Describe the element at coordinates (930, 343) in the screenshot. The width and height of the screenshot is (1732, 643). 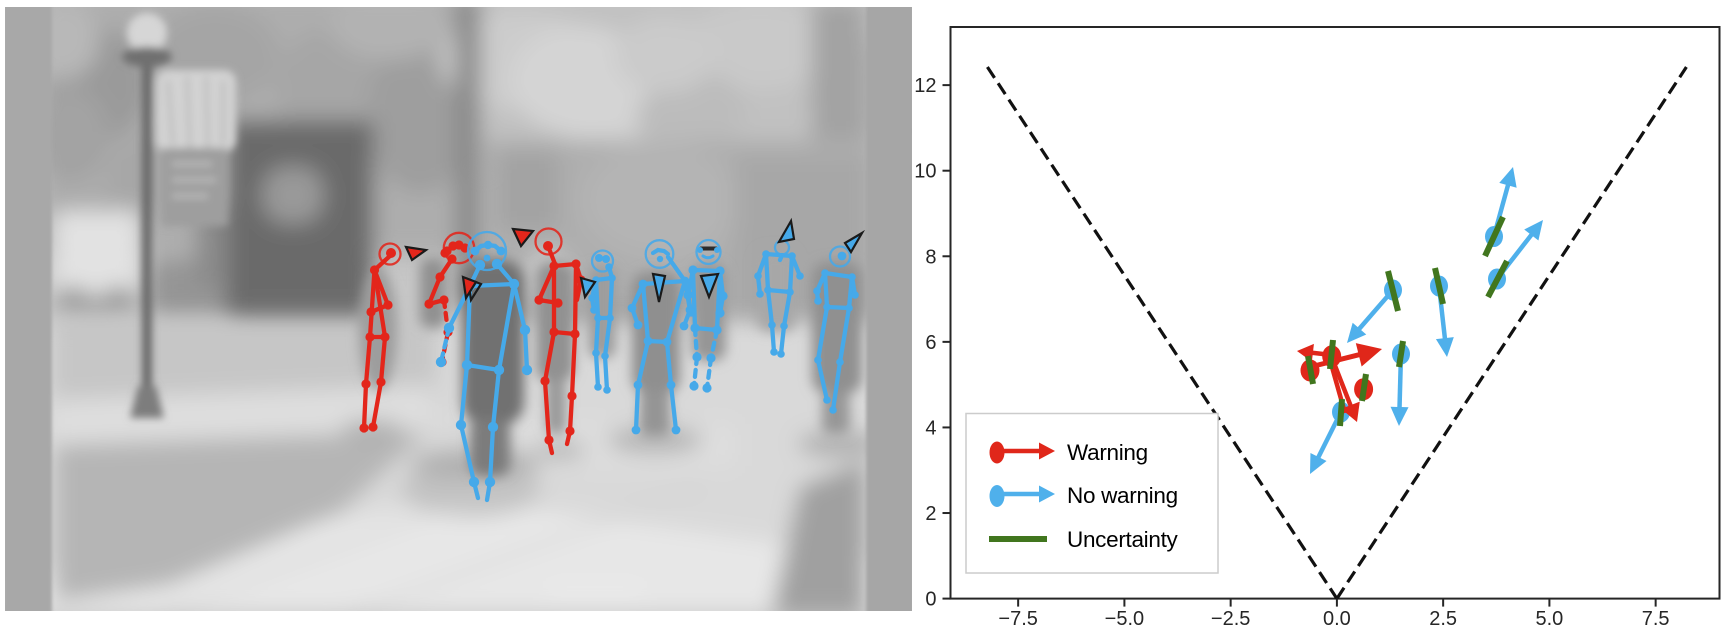
I see `svg-text: 6` at that location.